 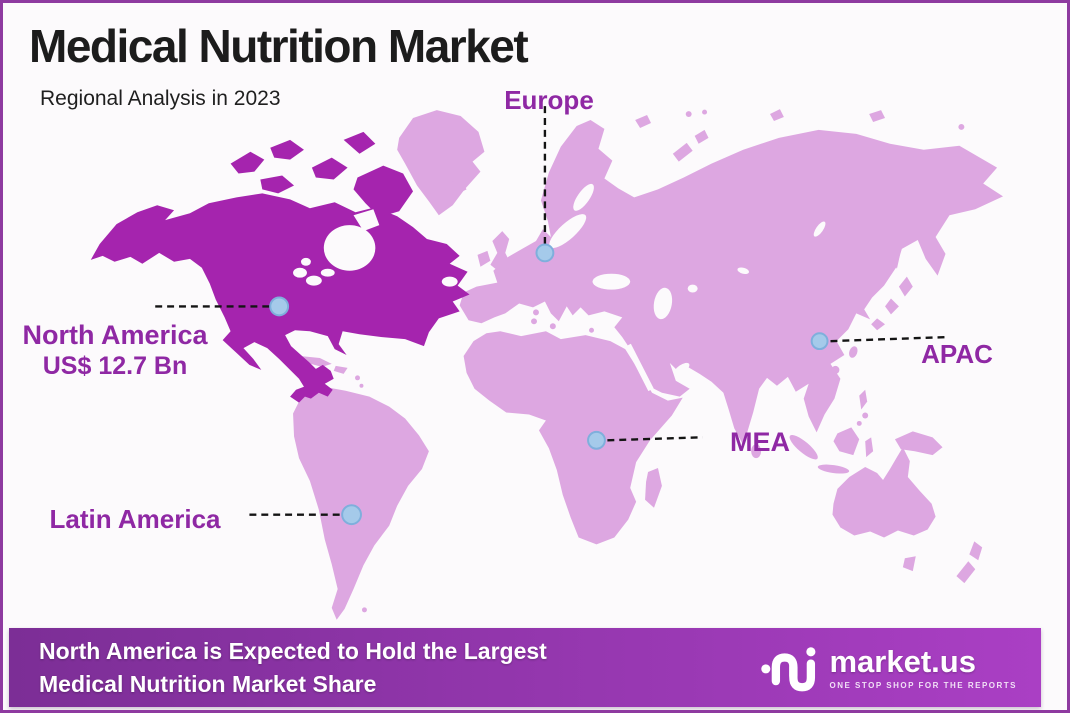 I want to click on region-madagascar, so click(x=653, y=488).